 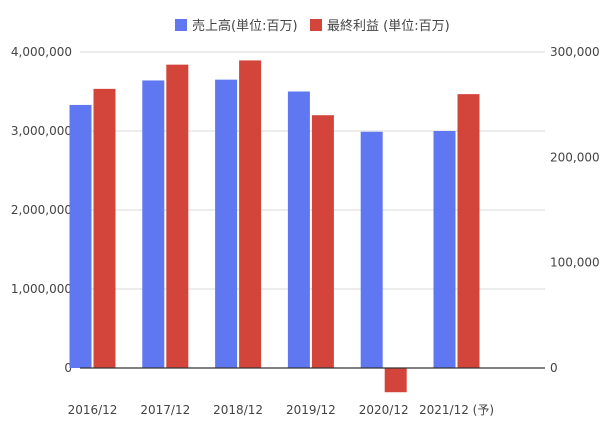 I want to click on left-tick-label: 0, so click(x=68, y=368).